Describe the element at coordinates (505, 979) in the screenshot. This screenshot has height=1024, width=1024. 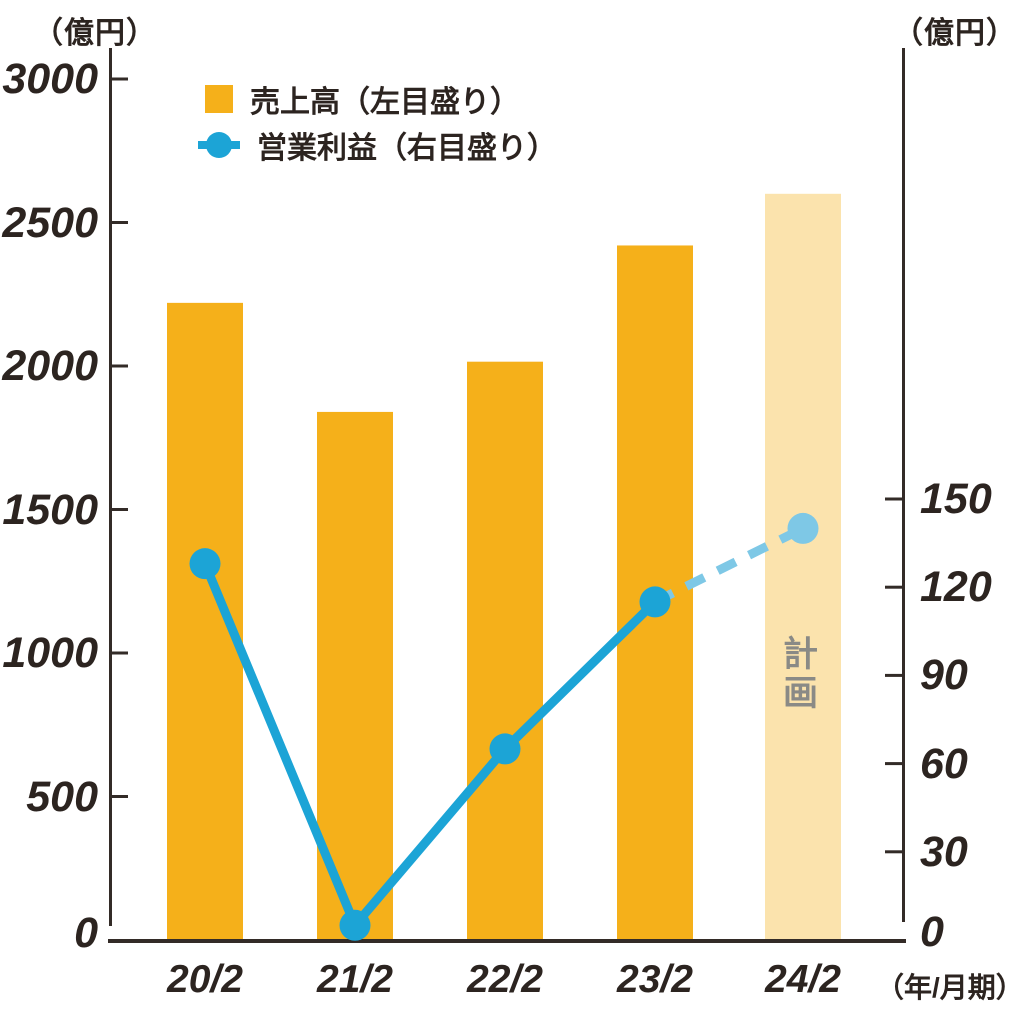
I see `x-axis-category-label: 22/2` at that location.